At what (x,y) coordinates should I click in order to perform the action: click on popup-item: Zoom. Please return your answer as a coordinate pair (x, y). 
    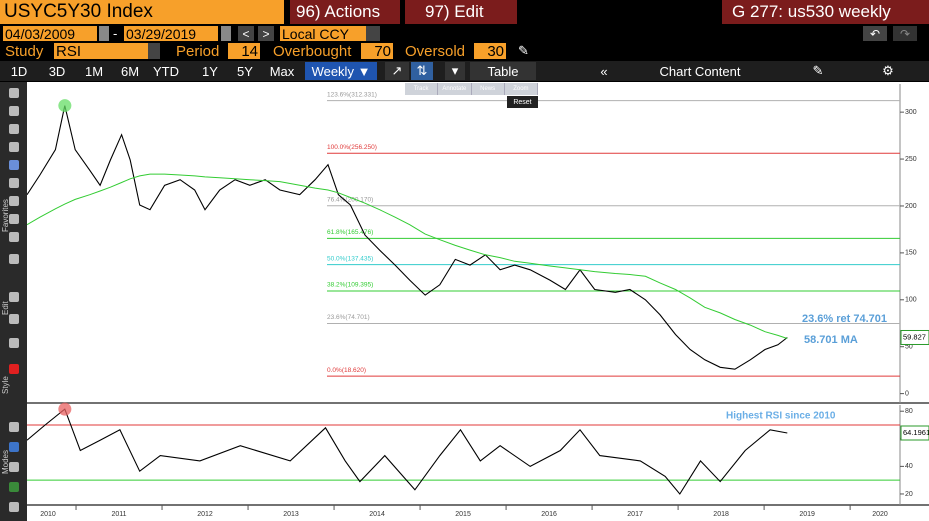
    Looking at the image, I should click on (521, 89).